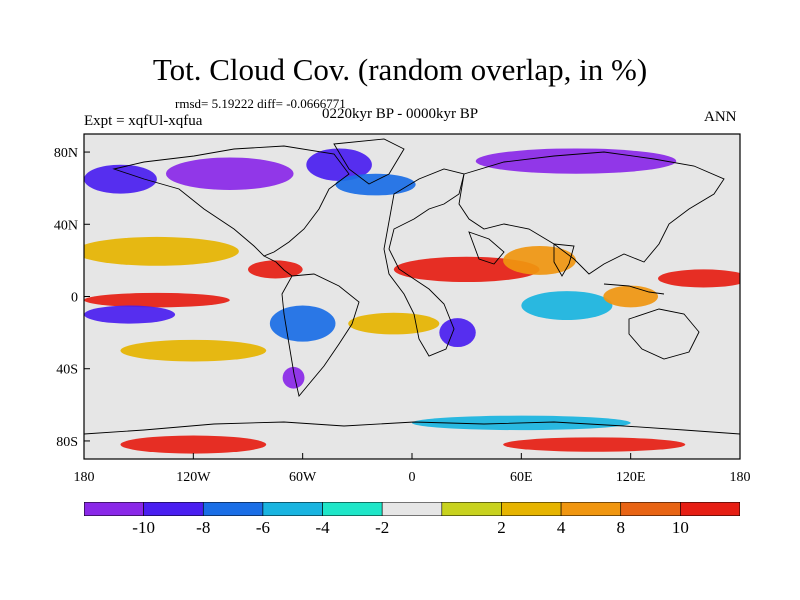  What do you see at coordinates (67, 442) in the screenshot?
I see `y-tick-label: 80S` at bounding box center [67, 442].